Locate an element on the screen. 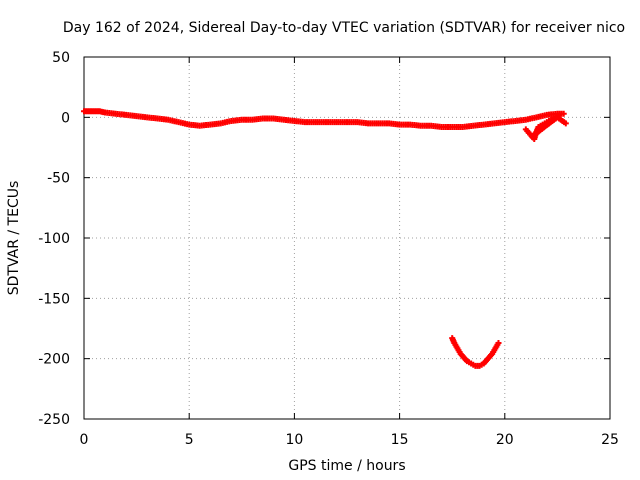 The width and height of the screenshot is (640, 480). x-tick-label: 20 is located at coordinates (505, 440).